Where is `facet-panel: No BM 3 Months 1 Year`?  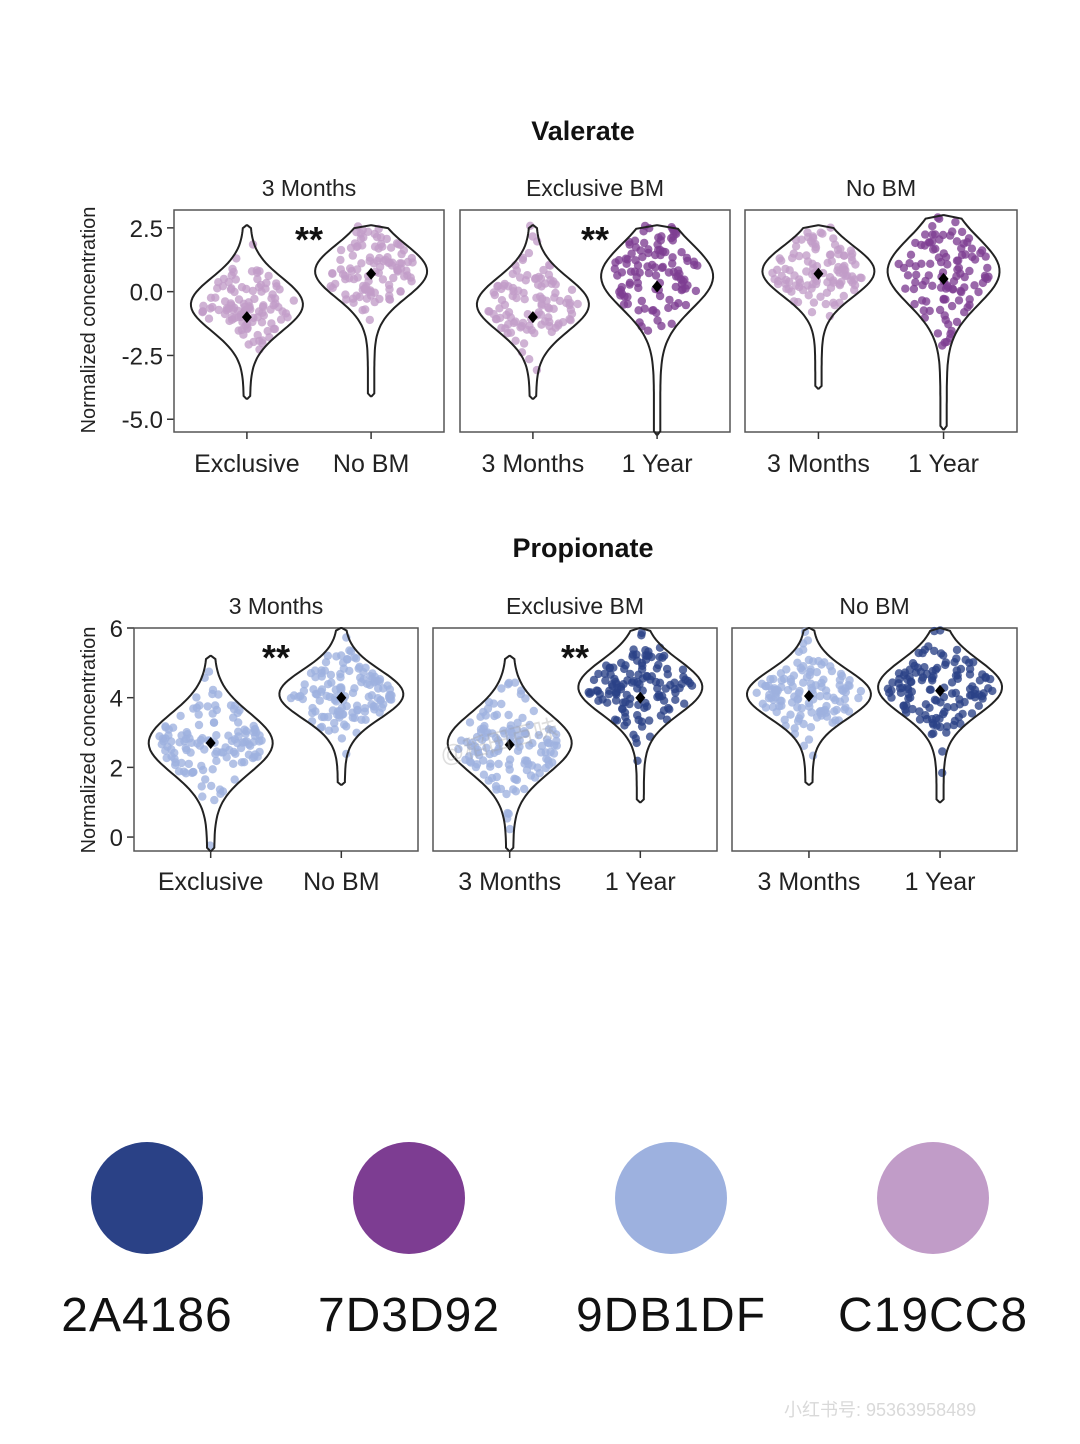
facet-panel: No BM 3 Months 1 Year is located at coordinates (881, 326).